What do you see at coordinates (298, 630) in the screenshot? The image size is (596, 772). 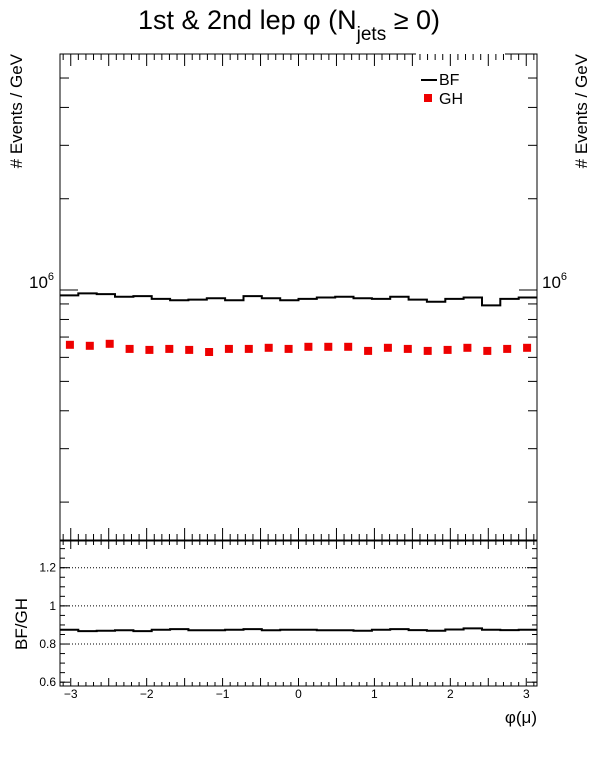 I see `ratio-series-line` at bounding box center [298, 630].